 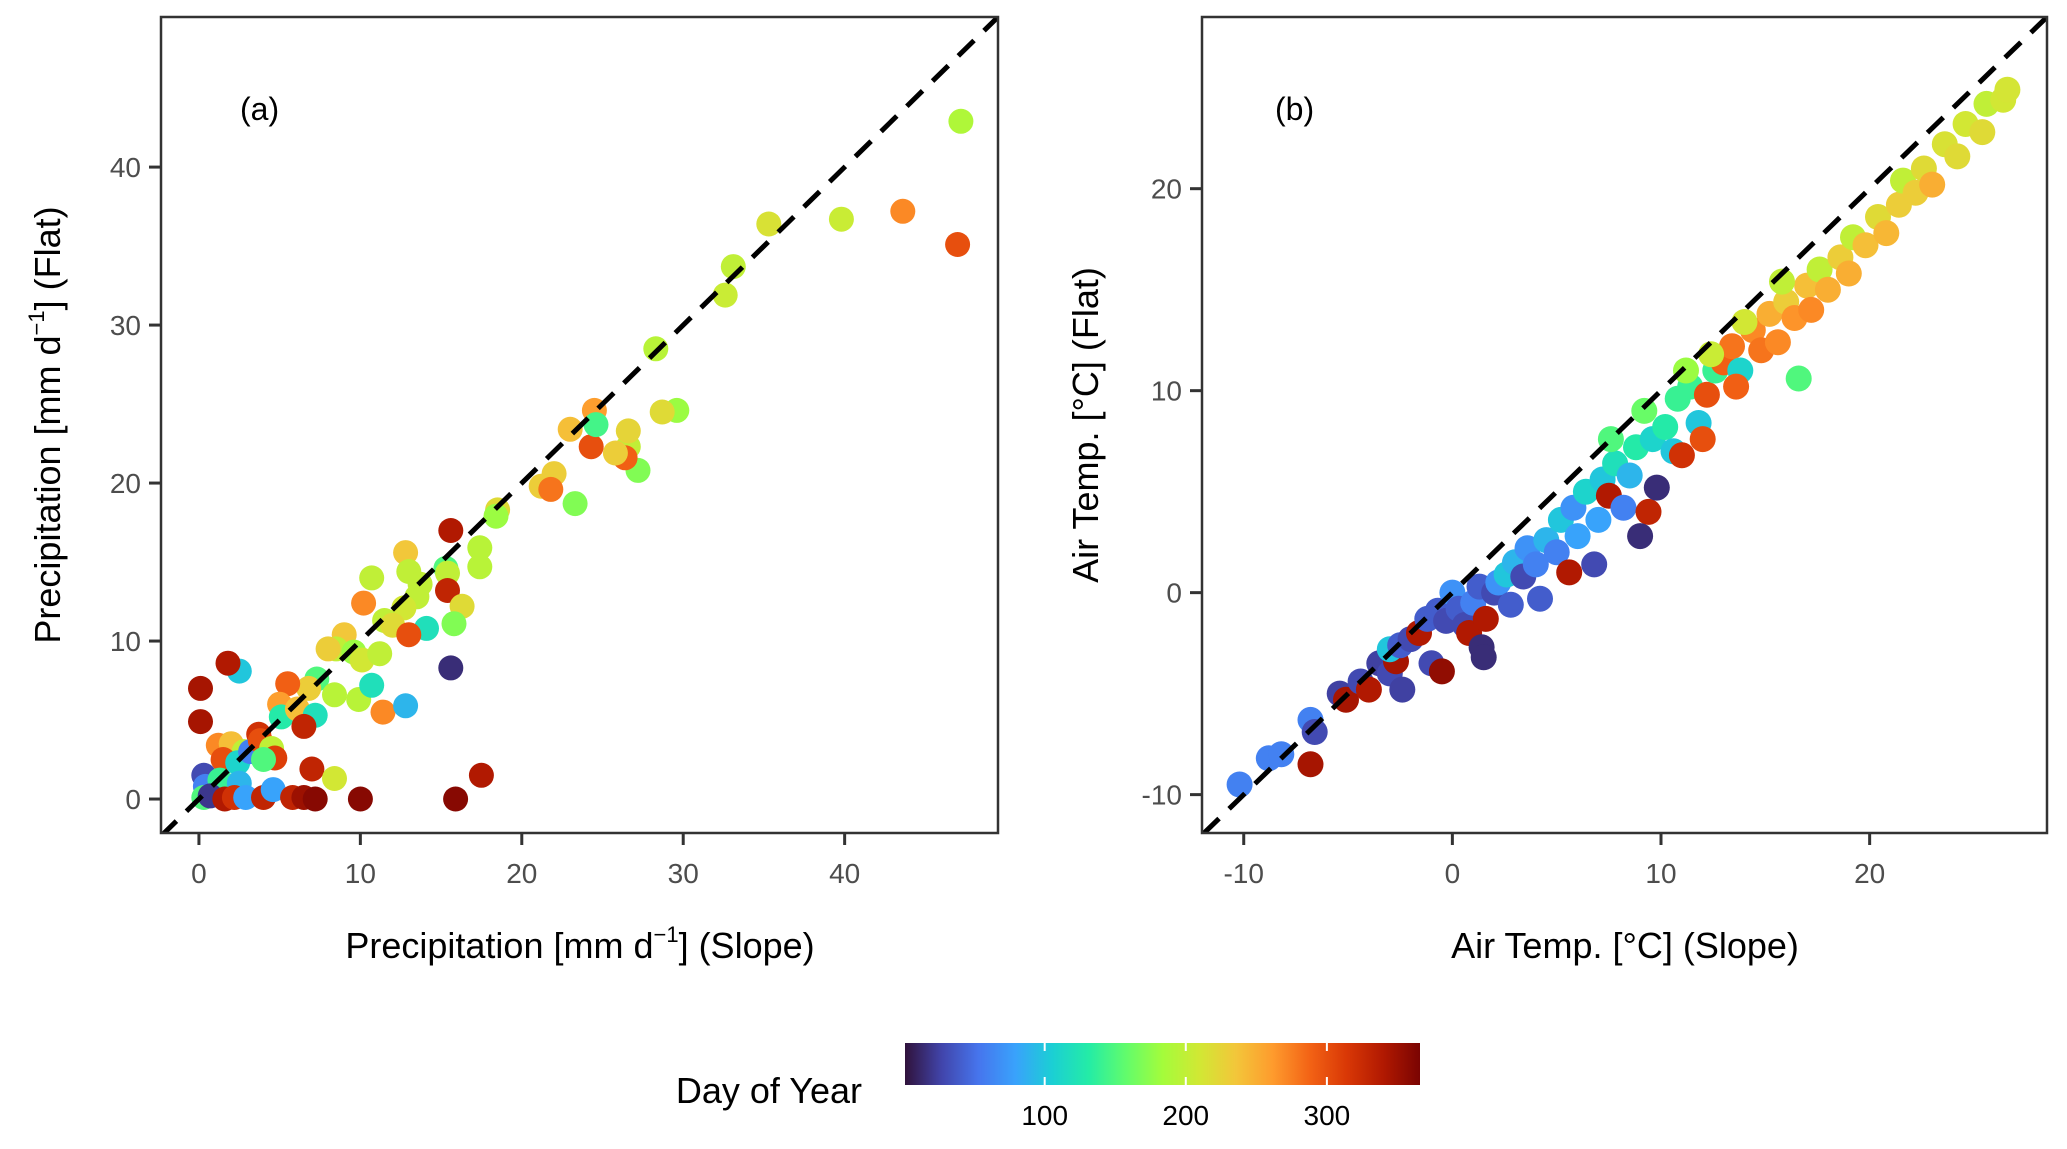 What do you see at coordinates (1185, 1115) in the screenshot?
I see `colorbar-tick-label: 200` at bounding box center [1185, 1115].